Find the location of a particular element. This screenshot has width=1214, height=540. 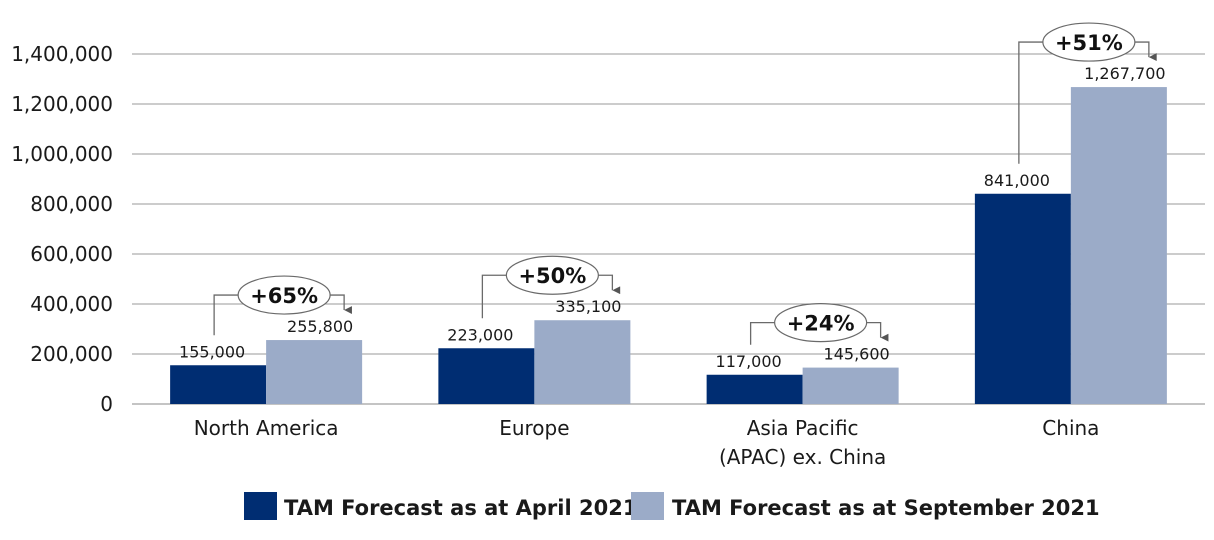

growth-percent: +24% is located at coordinates (821, 324).